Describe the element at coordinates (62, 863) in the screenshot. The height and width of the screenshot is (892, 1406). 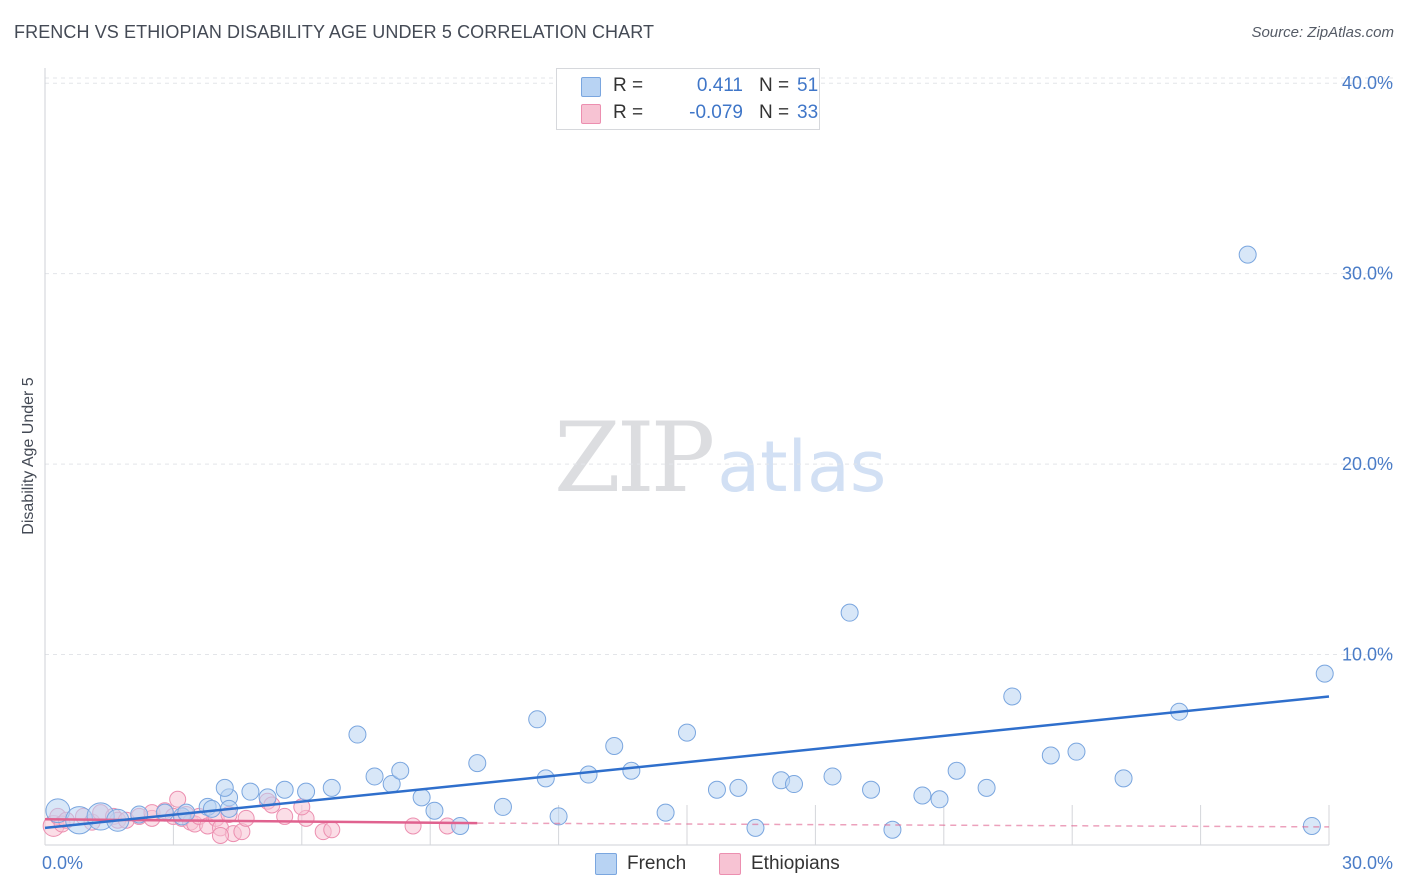
I see `x-tick-label-start: 0.0%` at that location.